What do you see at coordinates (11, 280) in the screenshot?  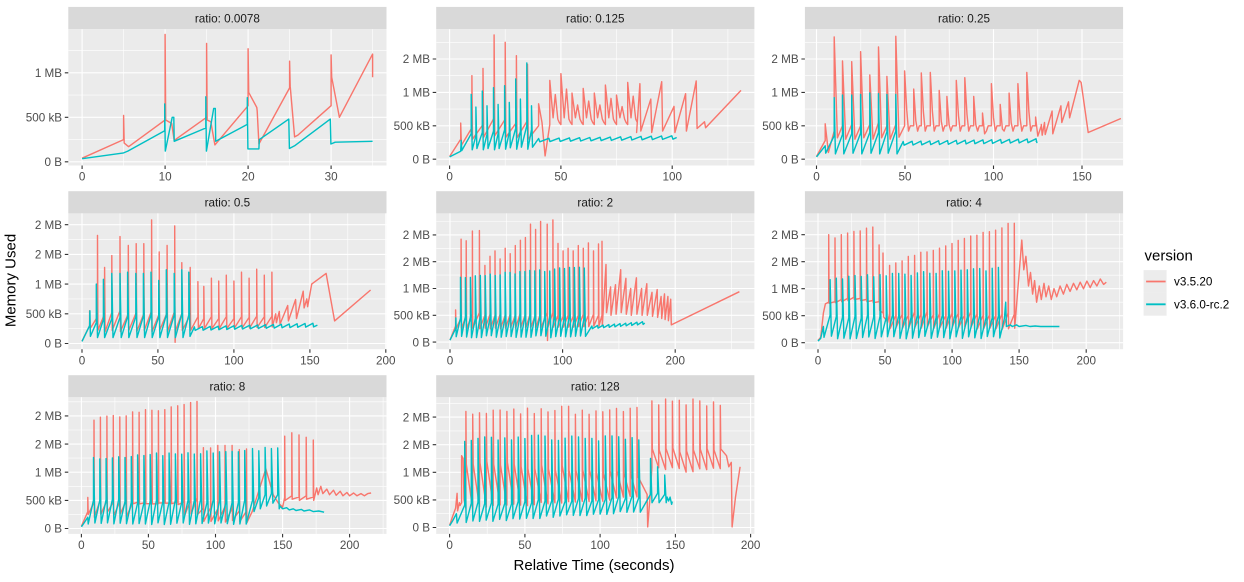 I see `svg-text: Memory Used` at bounding box center [11, 280].